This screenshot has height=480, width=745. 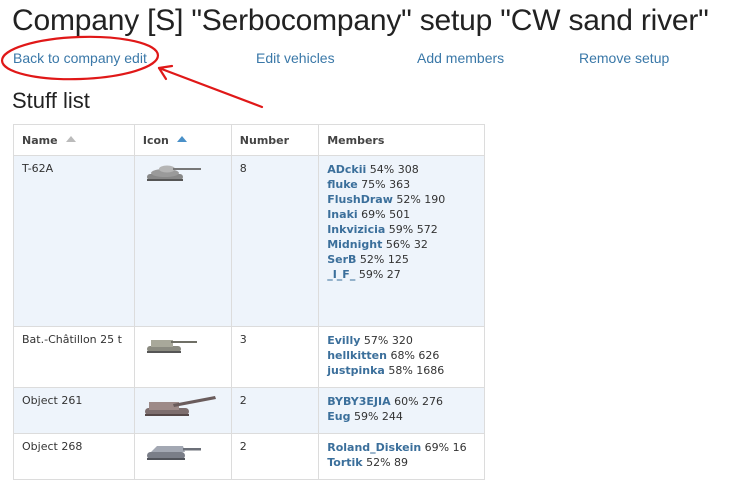 I want to click on vehicle-name: Bat.-Châtillon 25 t, so click(x=74, y=357).